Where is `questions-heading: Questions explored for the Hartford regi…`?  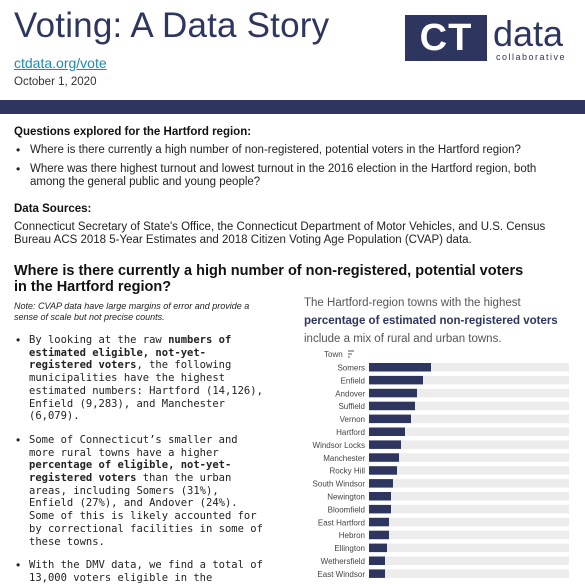 questions-heading: Questions explored for the Hartford regi… is located at coordinates (133, 132).